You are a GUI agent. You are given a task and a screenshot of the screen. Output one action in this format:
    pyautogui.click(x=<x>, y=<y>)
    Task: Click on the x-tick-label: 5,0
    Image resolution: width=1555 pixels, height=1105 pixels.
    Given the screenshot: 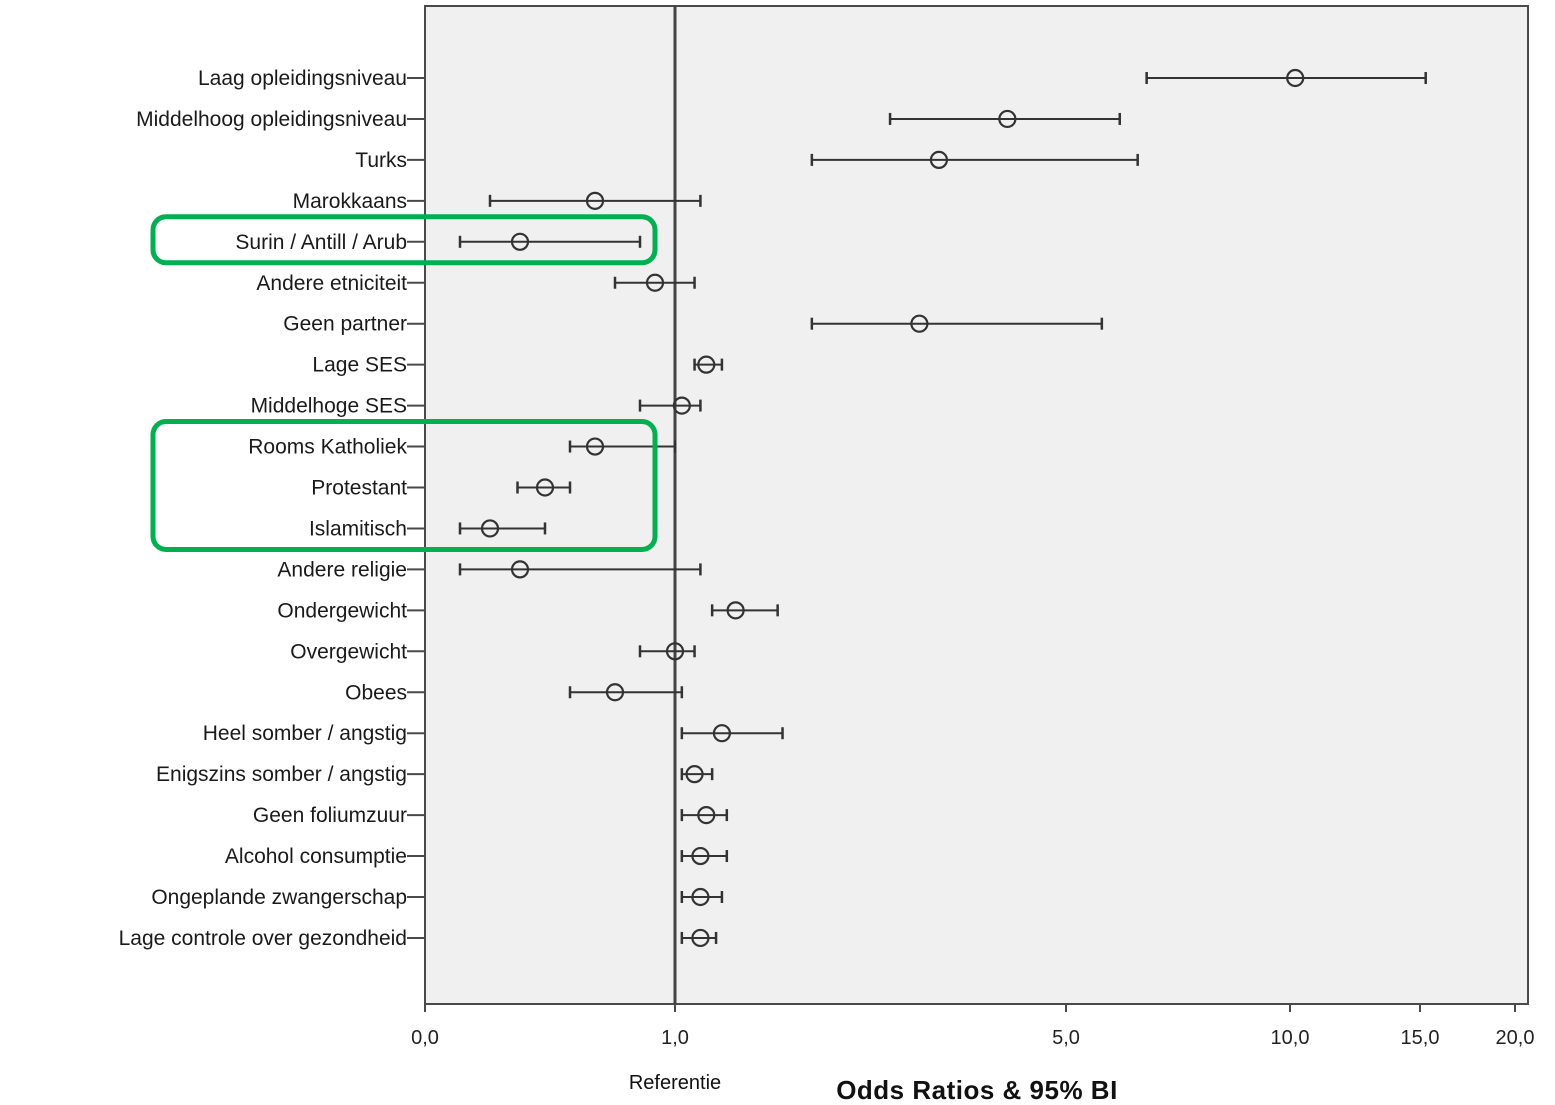 What is the action you would take?
    pyautogui.click(x=1066, y=1038)
    